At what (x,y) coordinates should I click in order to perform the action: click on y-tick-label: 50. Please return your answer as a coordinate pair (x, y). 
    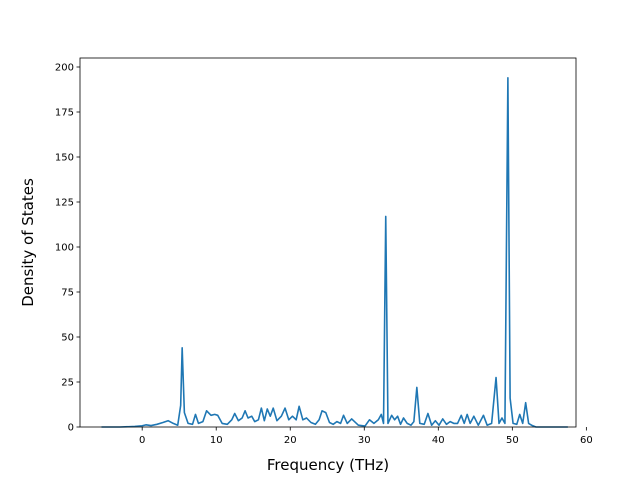
    Looking at the image, I should click on (67, 338).